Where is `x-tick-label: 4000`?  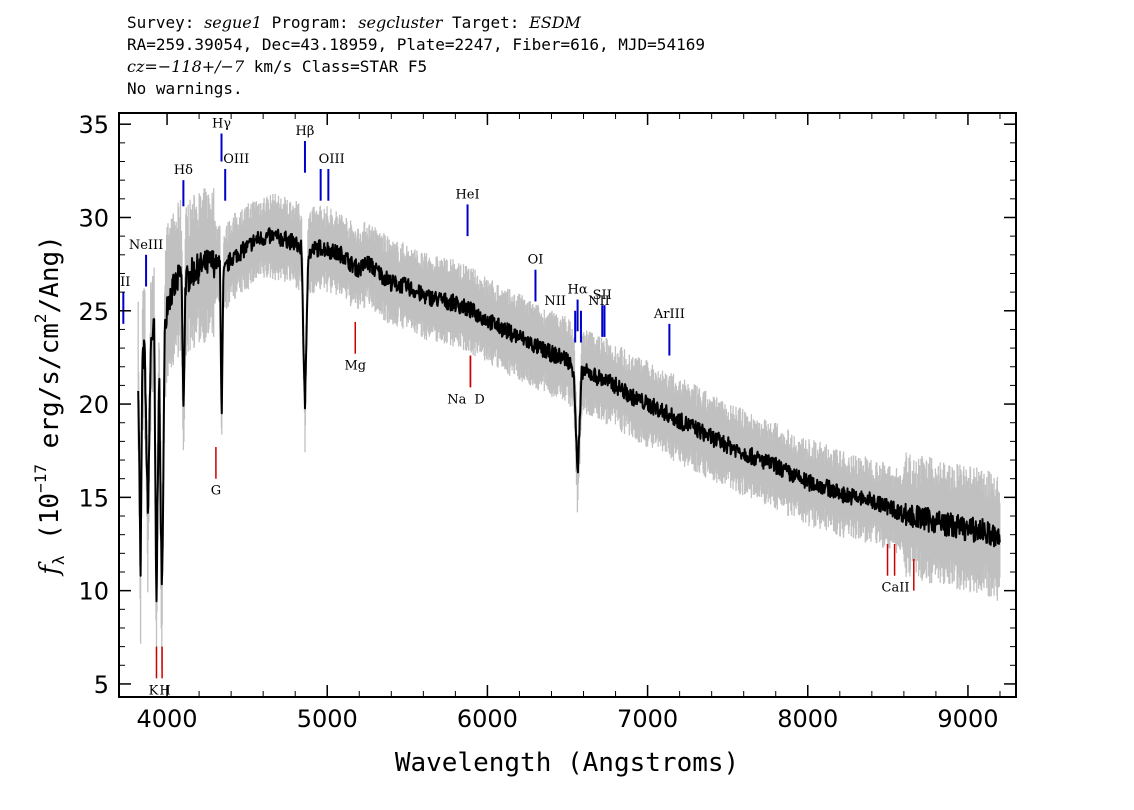 x-tick-label: 4000 is located at coordinates (167, 719).